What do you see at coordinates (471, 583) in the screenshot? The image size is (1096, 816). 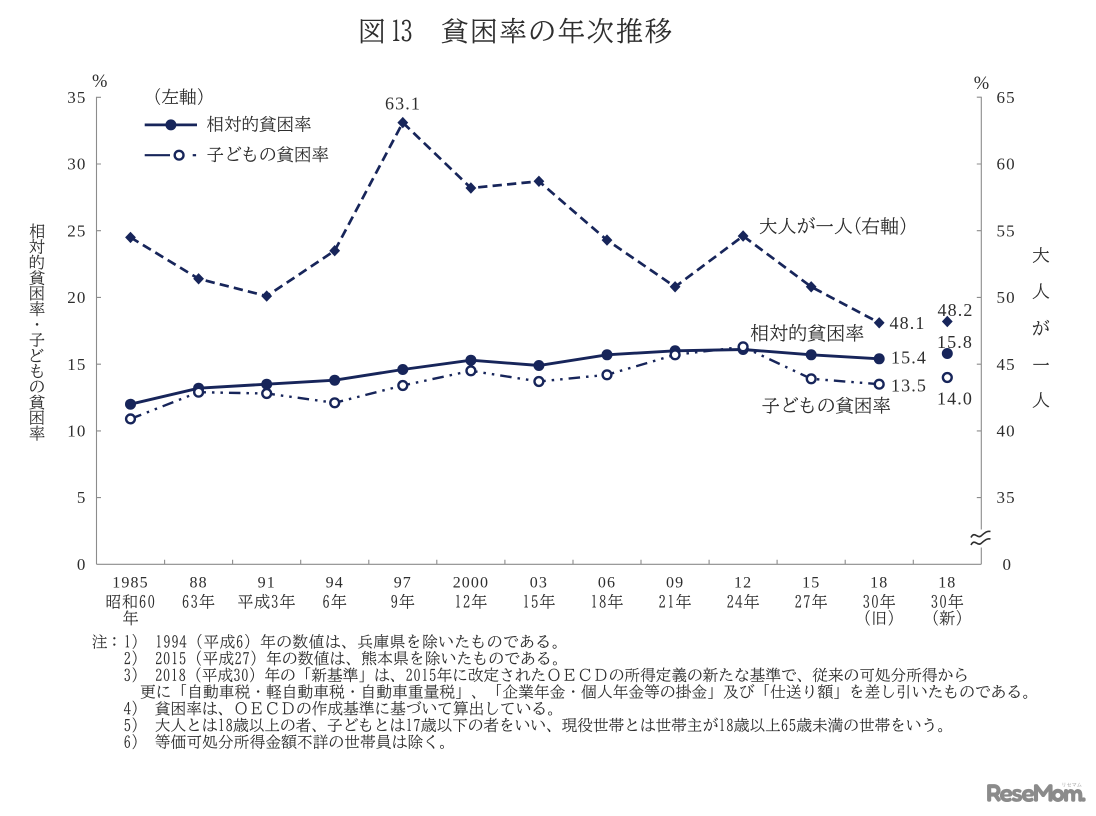 I see `svg-text: 2000` at bounding box center [471, 583].